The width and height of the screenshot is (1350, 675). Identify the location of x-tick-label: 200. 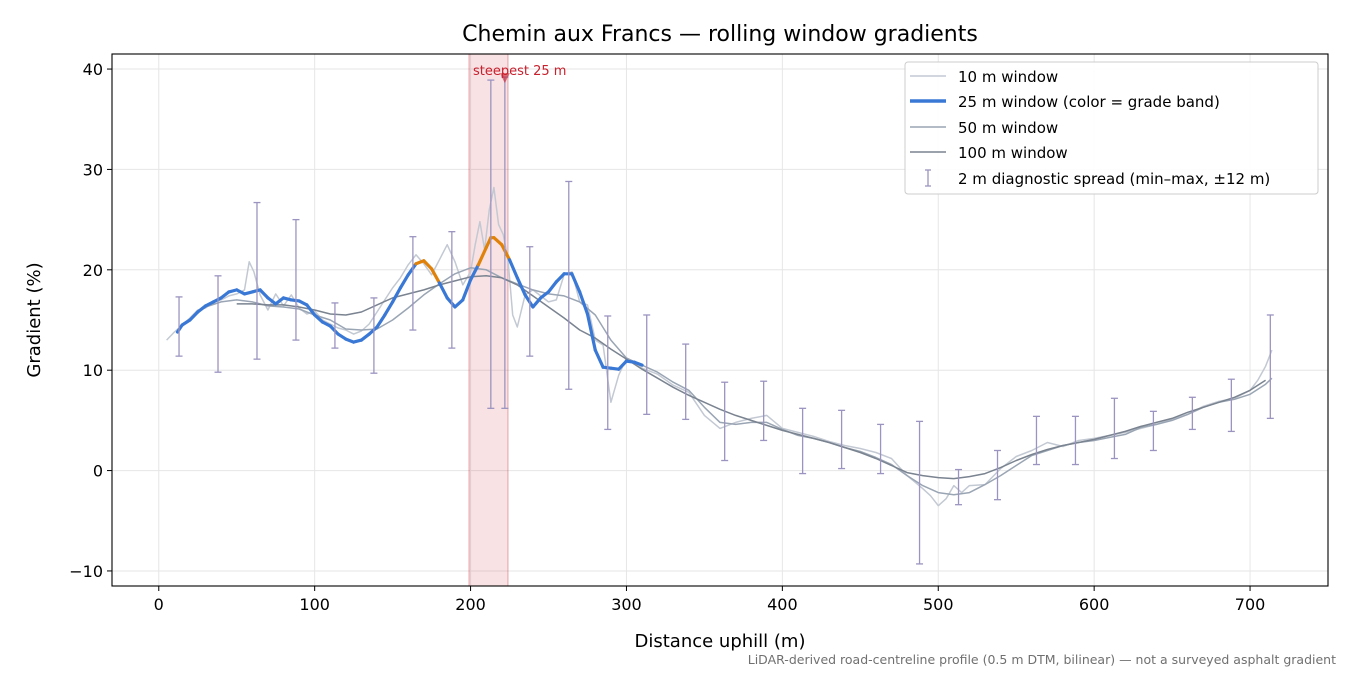
(470, 604).